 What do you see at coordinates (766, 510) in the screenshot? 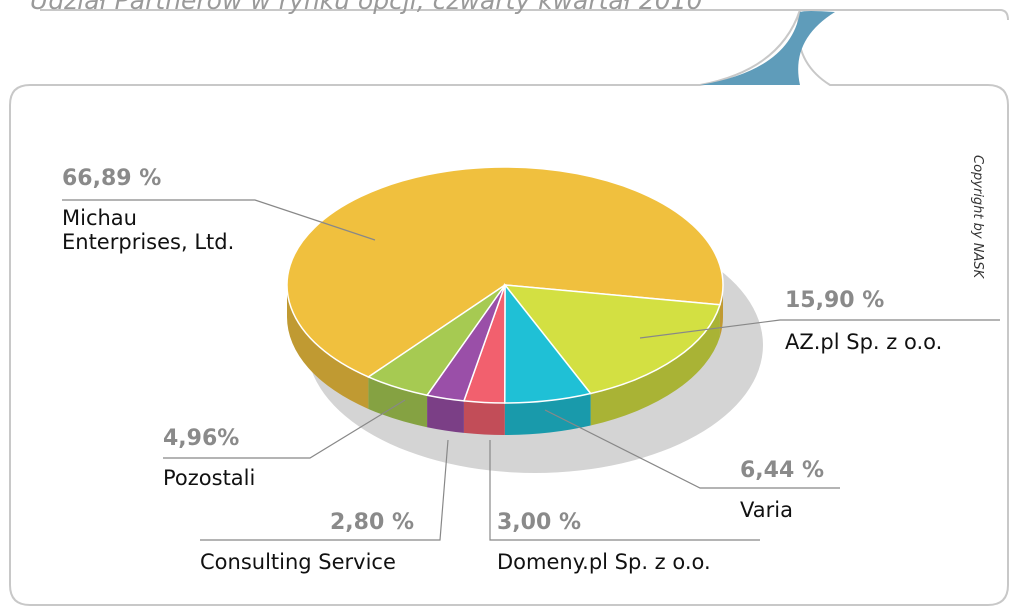
I see `slice-label: Varia` at bounding box center [766, 510].